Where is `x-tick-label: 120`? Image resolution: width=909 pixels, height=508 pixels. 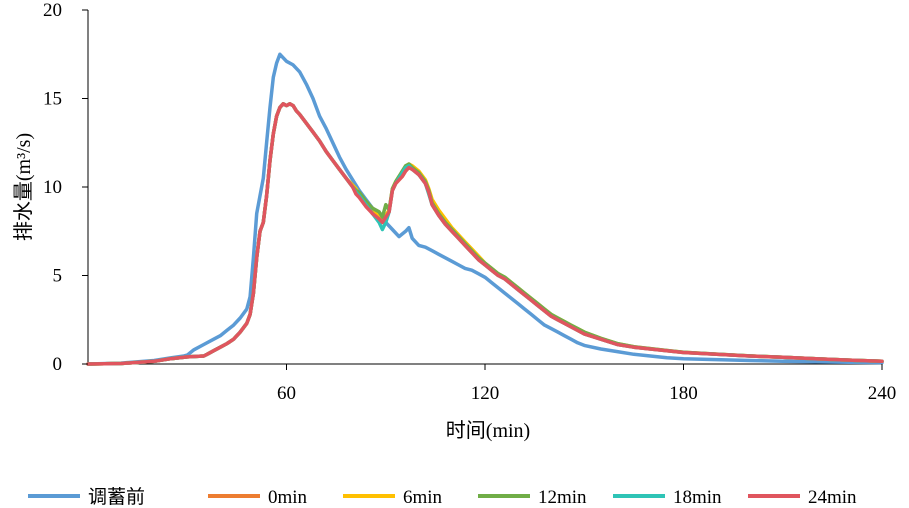 x-tick-label: 120 is located at coordinates (485, 393).